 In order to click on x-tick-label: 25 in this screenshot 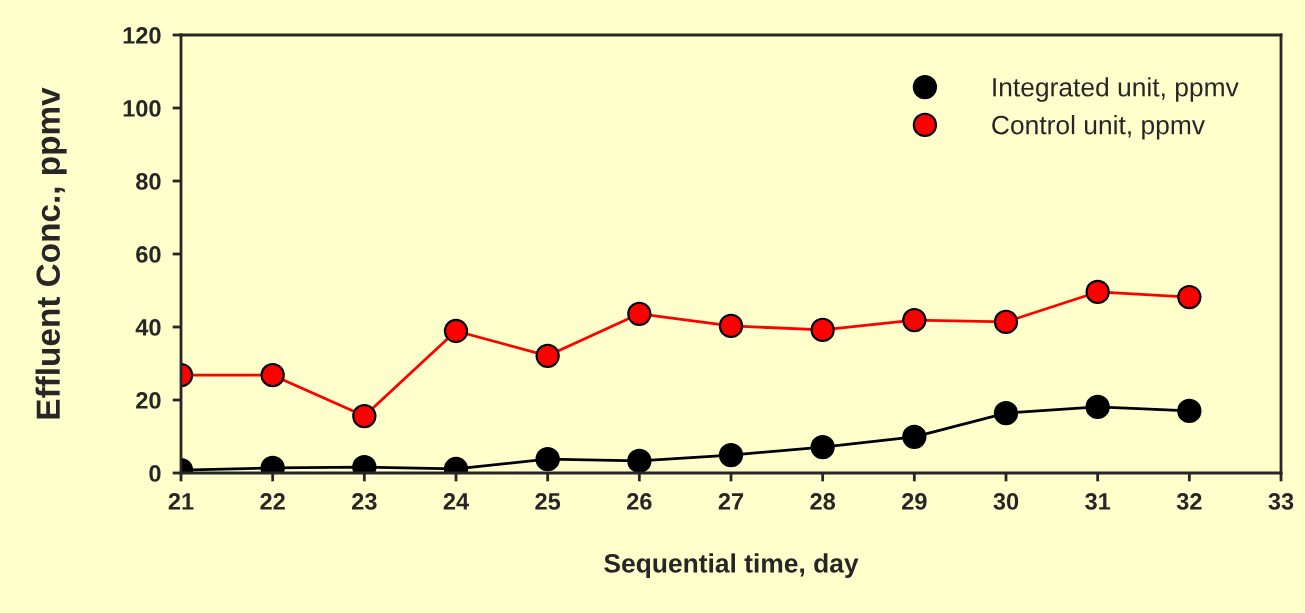, I will do `click(548, 501)`.